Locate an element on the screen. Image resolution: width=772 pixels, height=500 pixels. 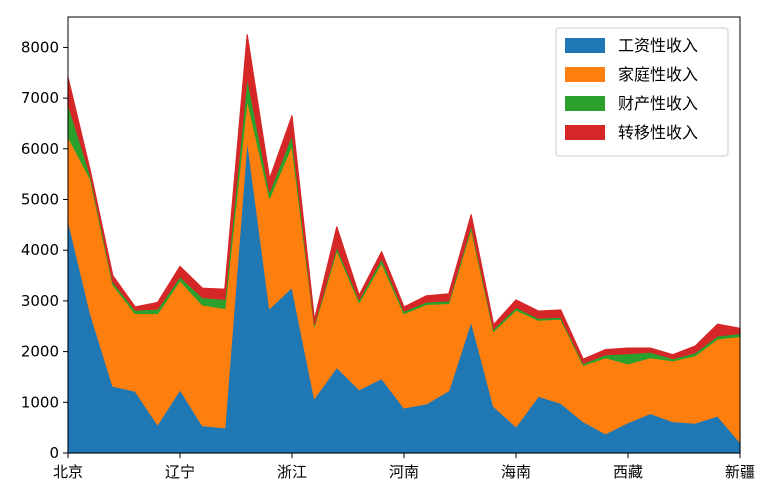
y-tick-label: 0 is located at coordinates (54, 453).